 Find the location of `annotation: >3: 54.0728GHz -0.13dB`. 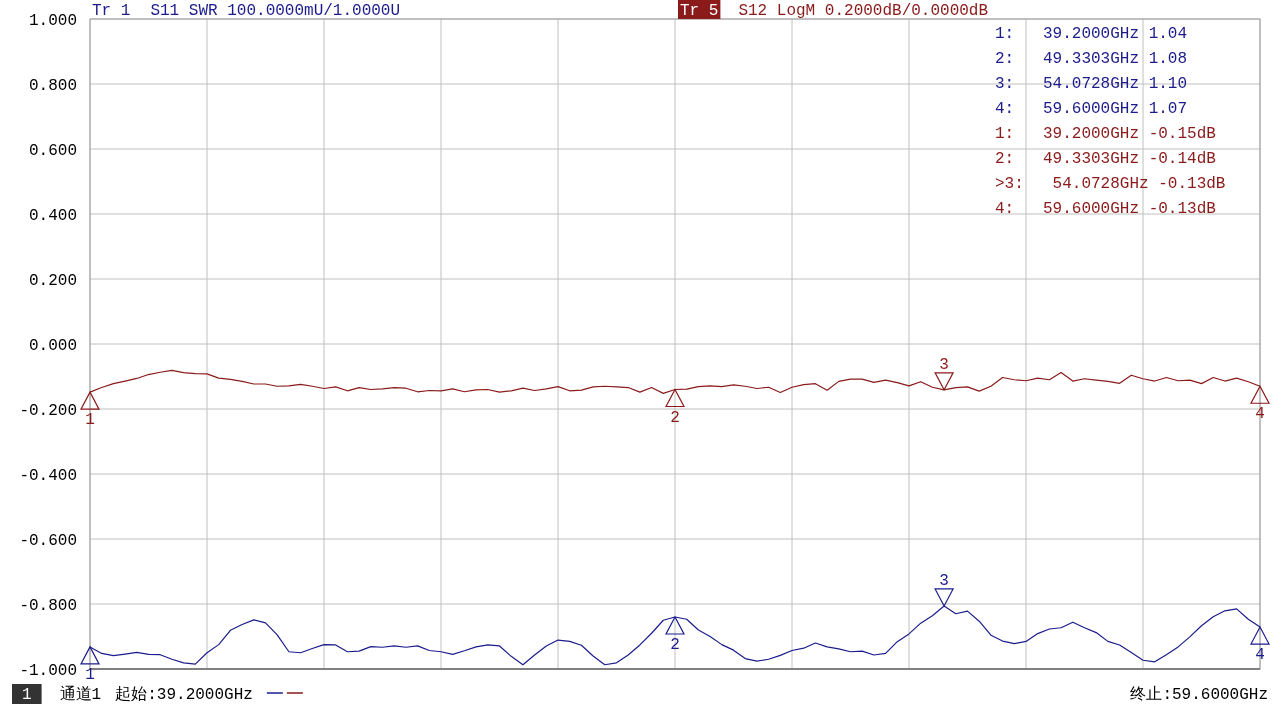

annotation: >3: 54.0728GHz -0.13dB is located at coordinates (1110, 184).